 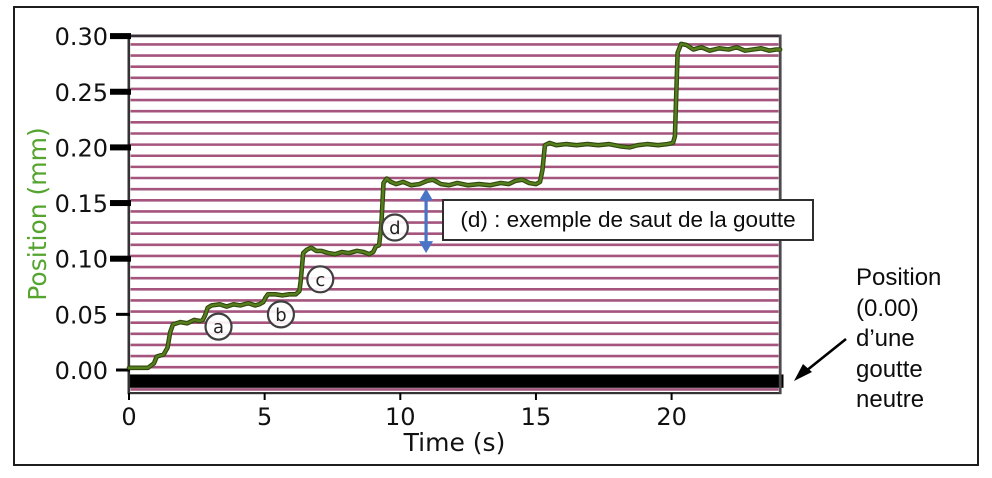 I want to click on step-label-circle-d, so click(x=394, y=227).